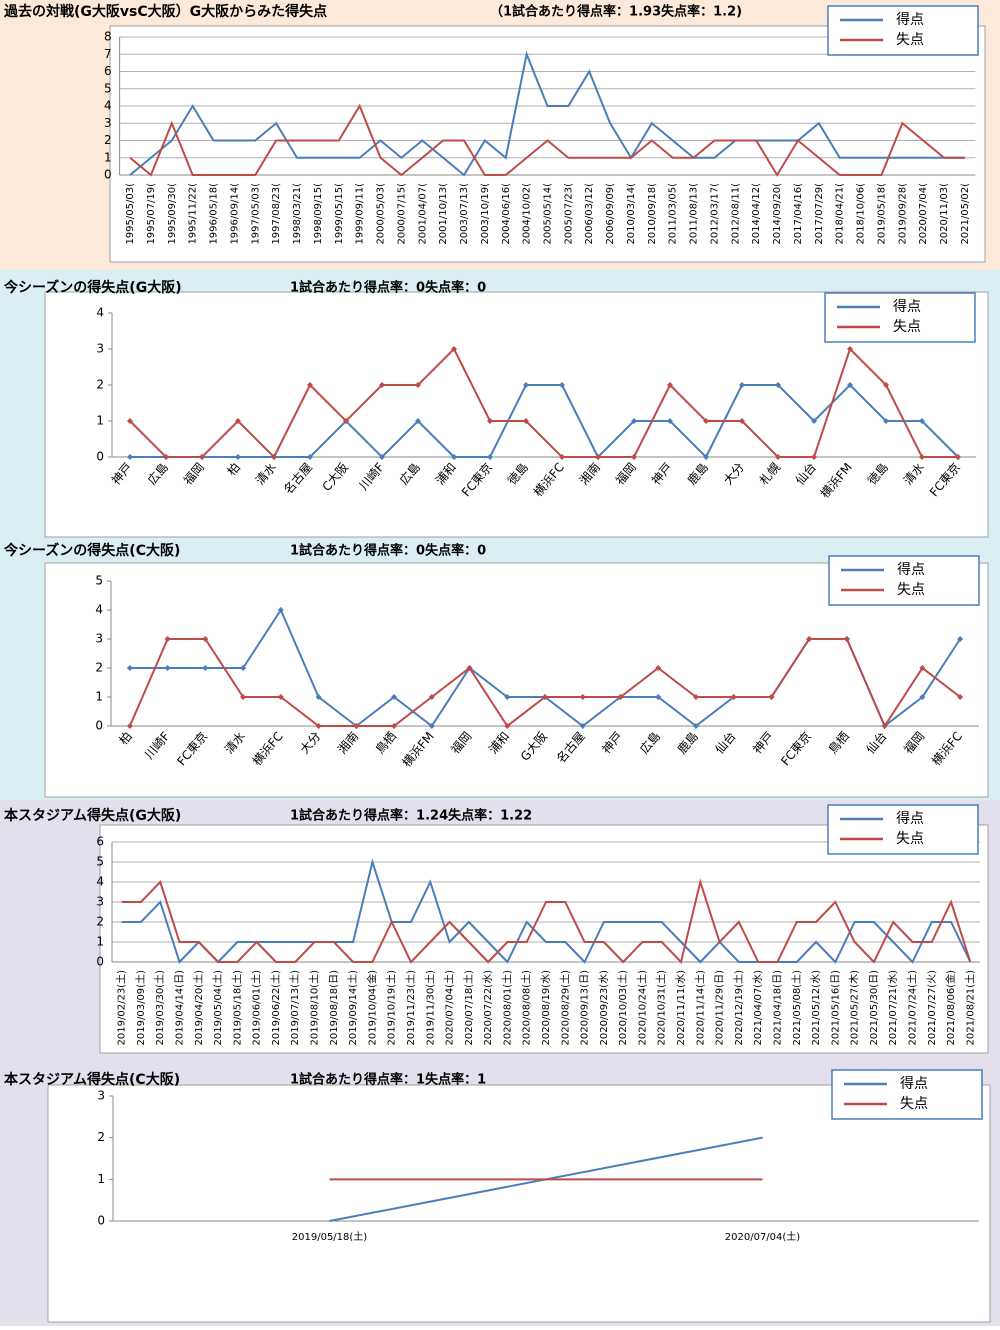 This screenshot has height=1330, width=1000. I want to click on y-tick-label: 6, so click(108, 71).